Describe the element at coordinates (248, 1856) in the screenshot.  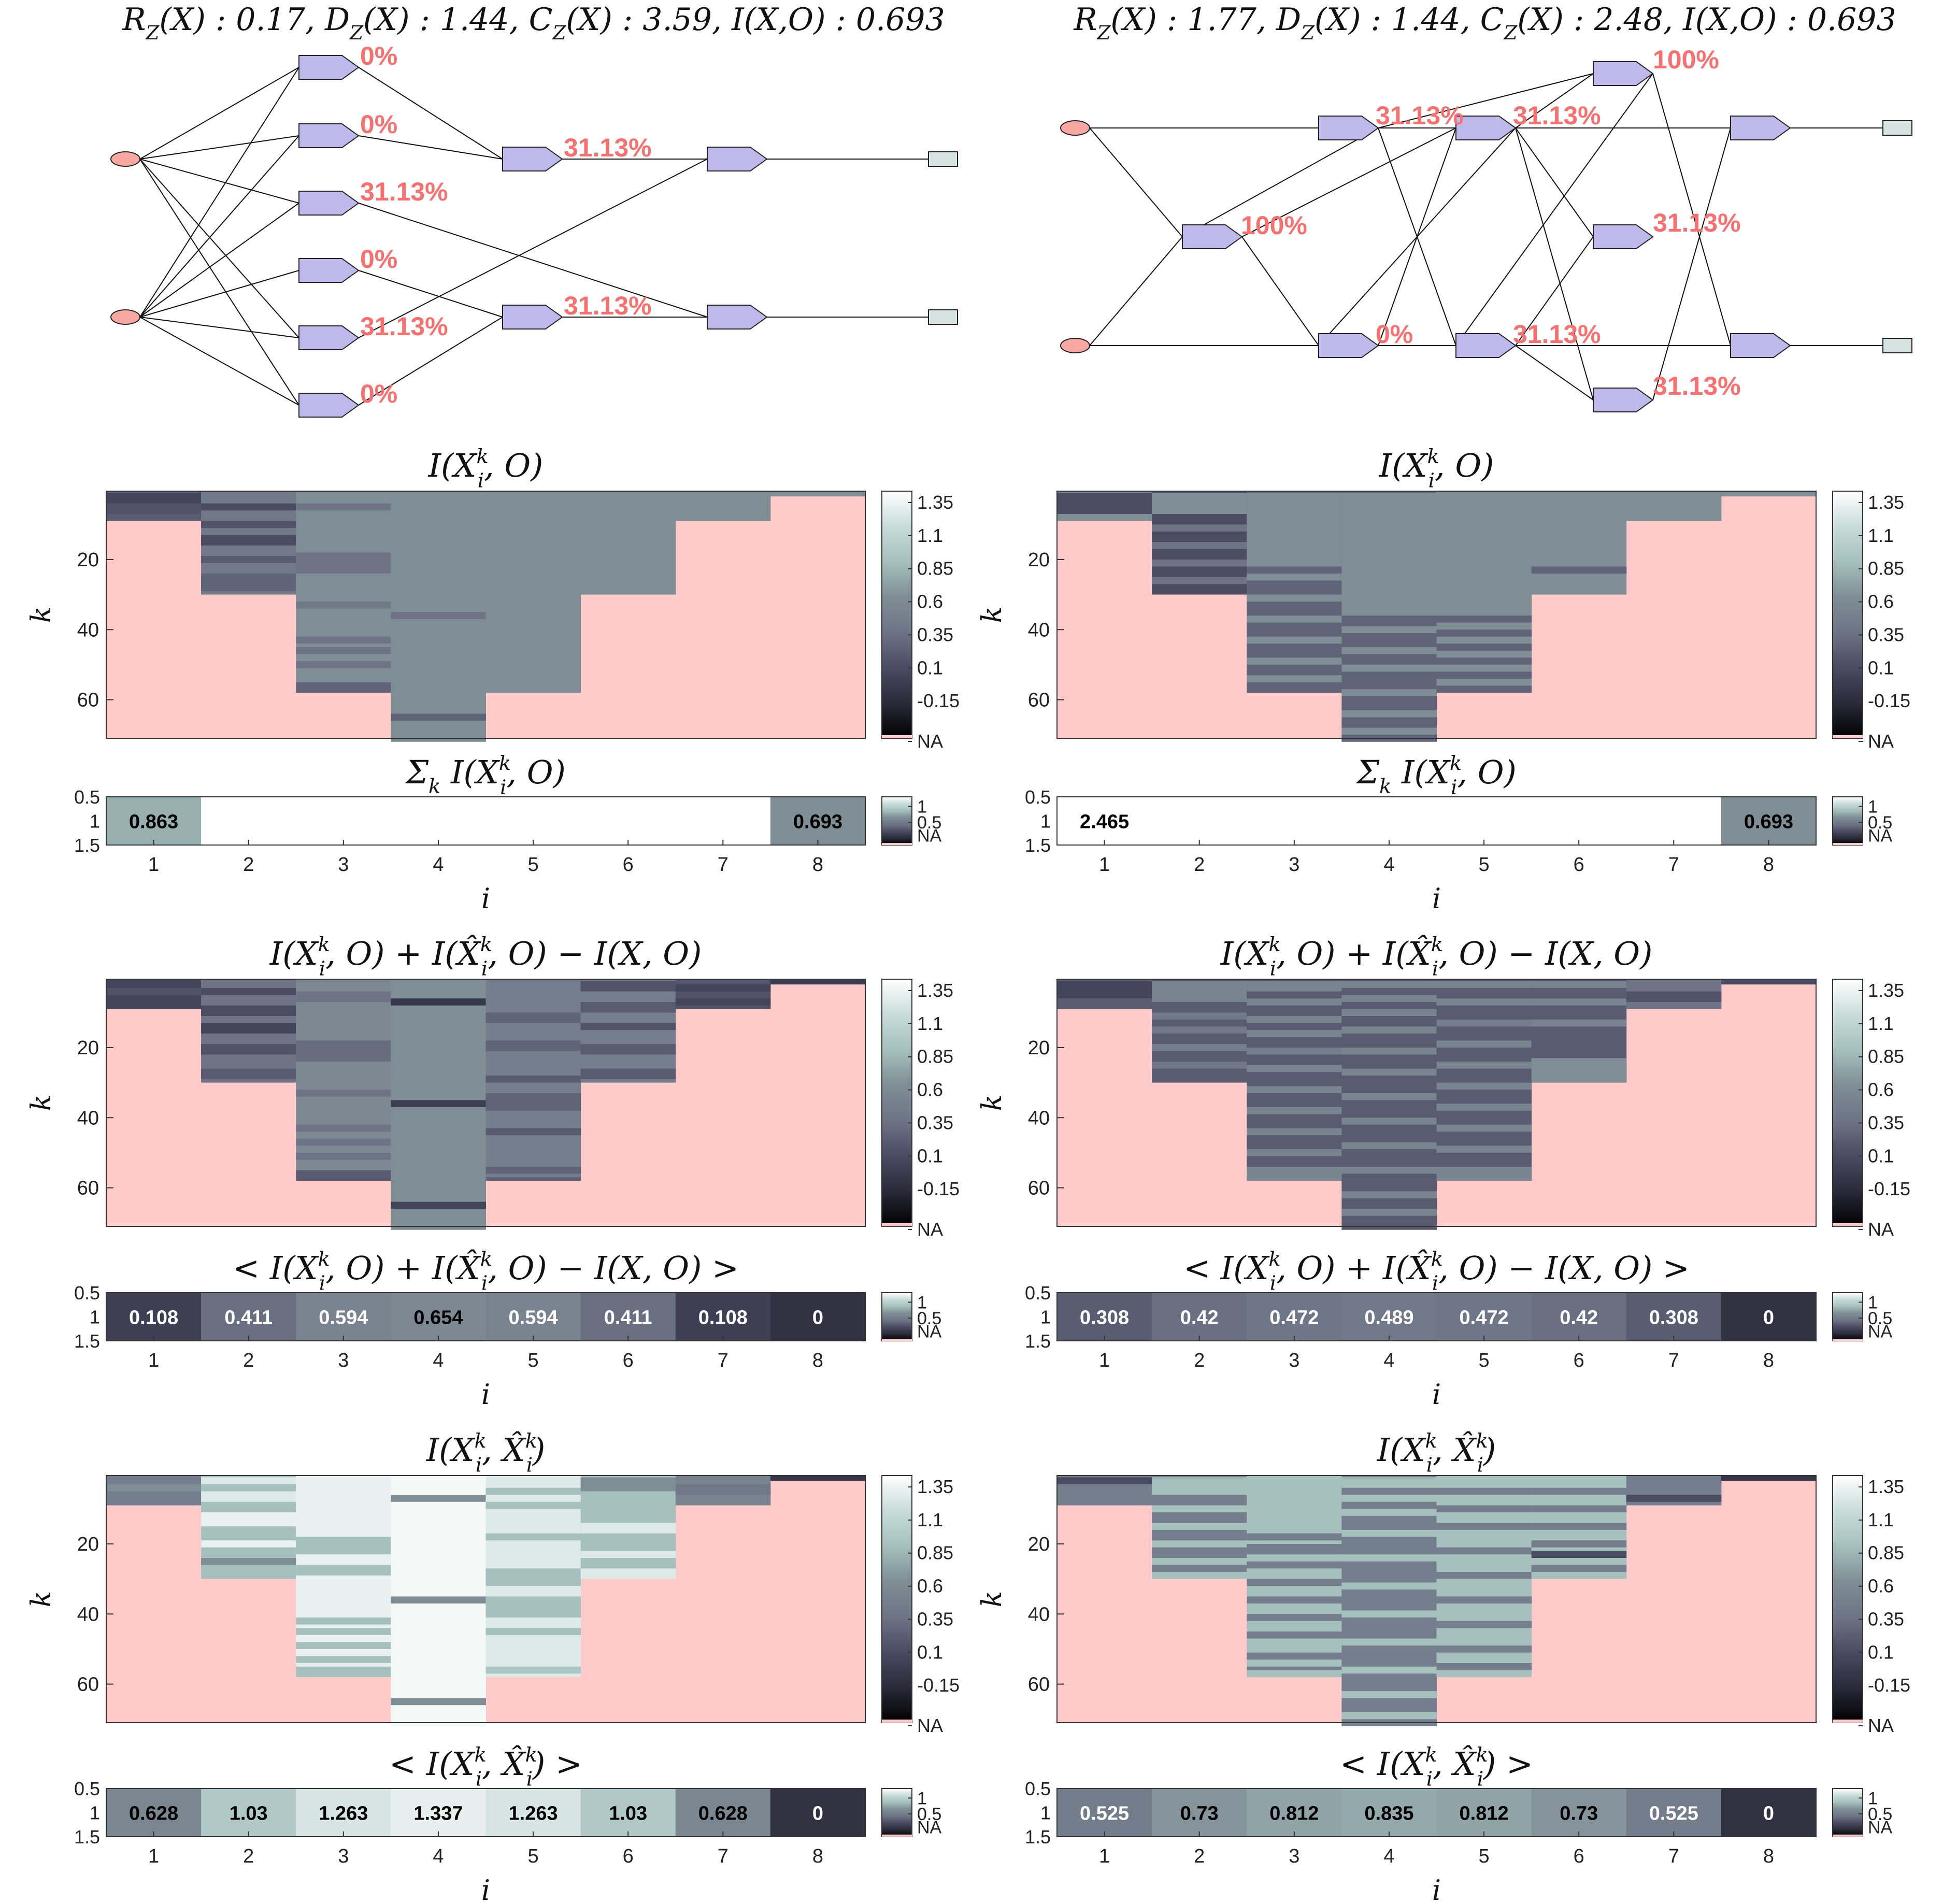
I see `x-tick-label: 2` at that location.